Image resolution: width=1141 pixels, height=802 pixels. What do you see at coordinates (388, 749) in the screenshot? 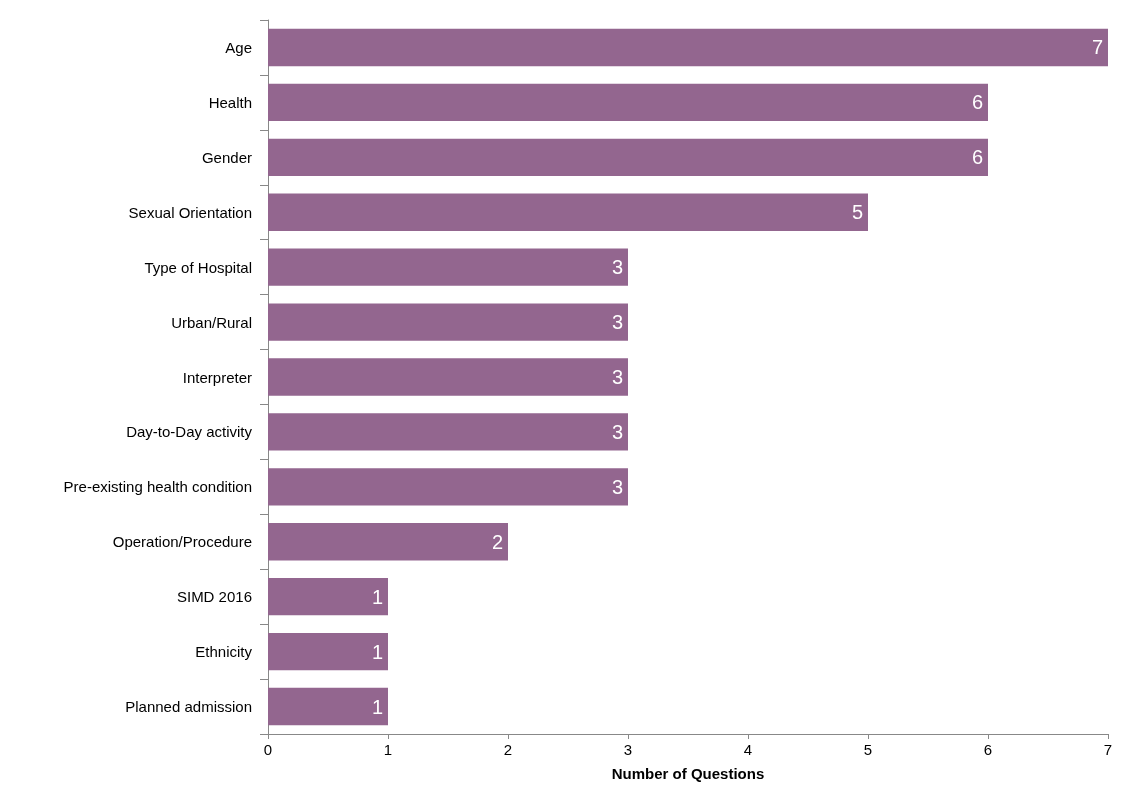
I see `x-tick-label: 1` at bounding box center [388, 749].